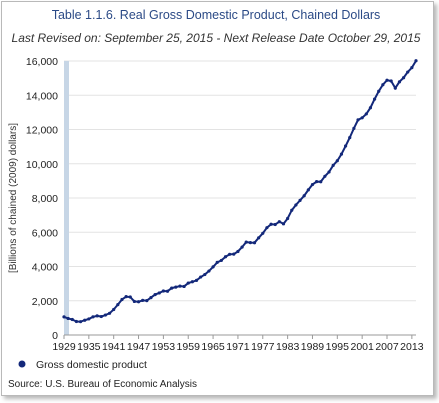 Image resolution: width=439 pixels, height=403 pixels. What do you see at coordinates (42, 131) in the screenshot?
I see `y-tick-label: 12,000` at bounding box center [42, 131].